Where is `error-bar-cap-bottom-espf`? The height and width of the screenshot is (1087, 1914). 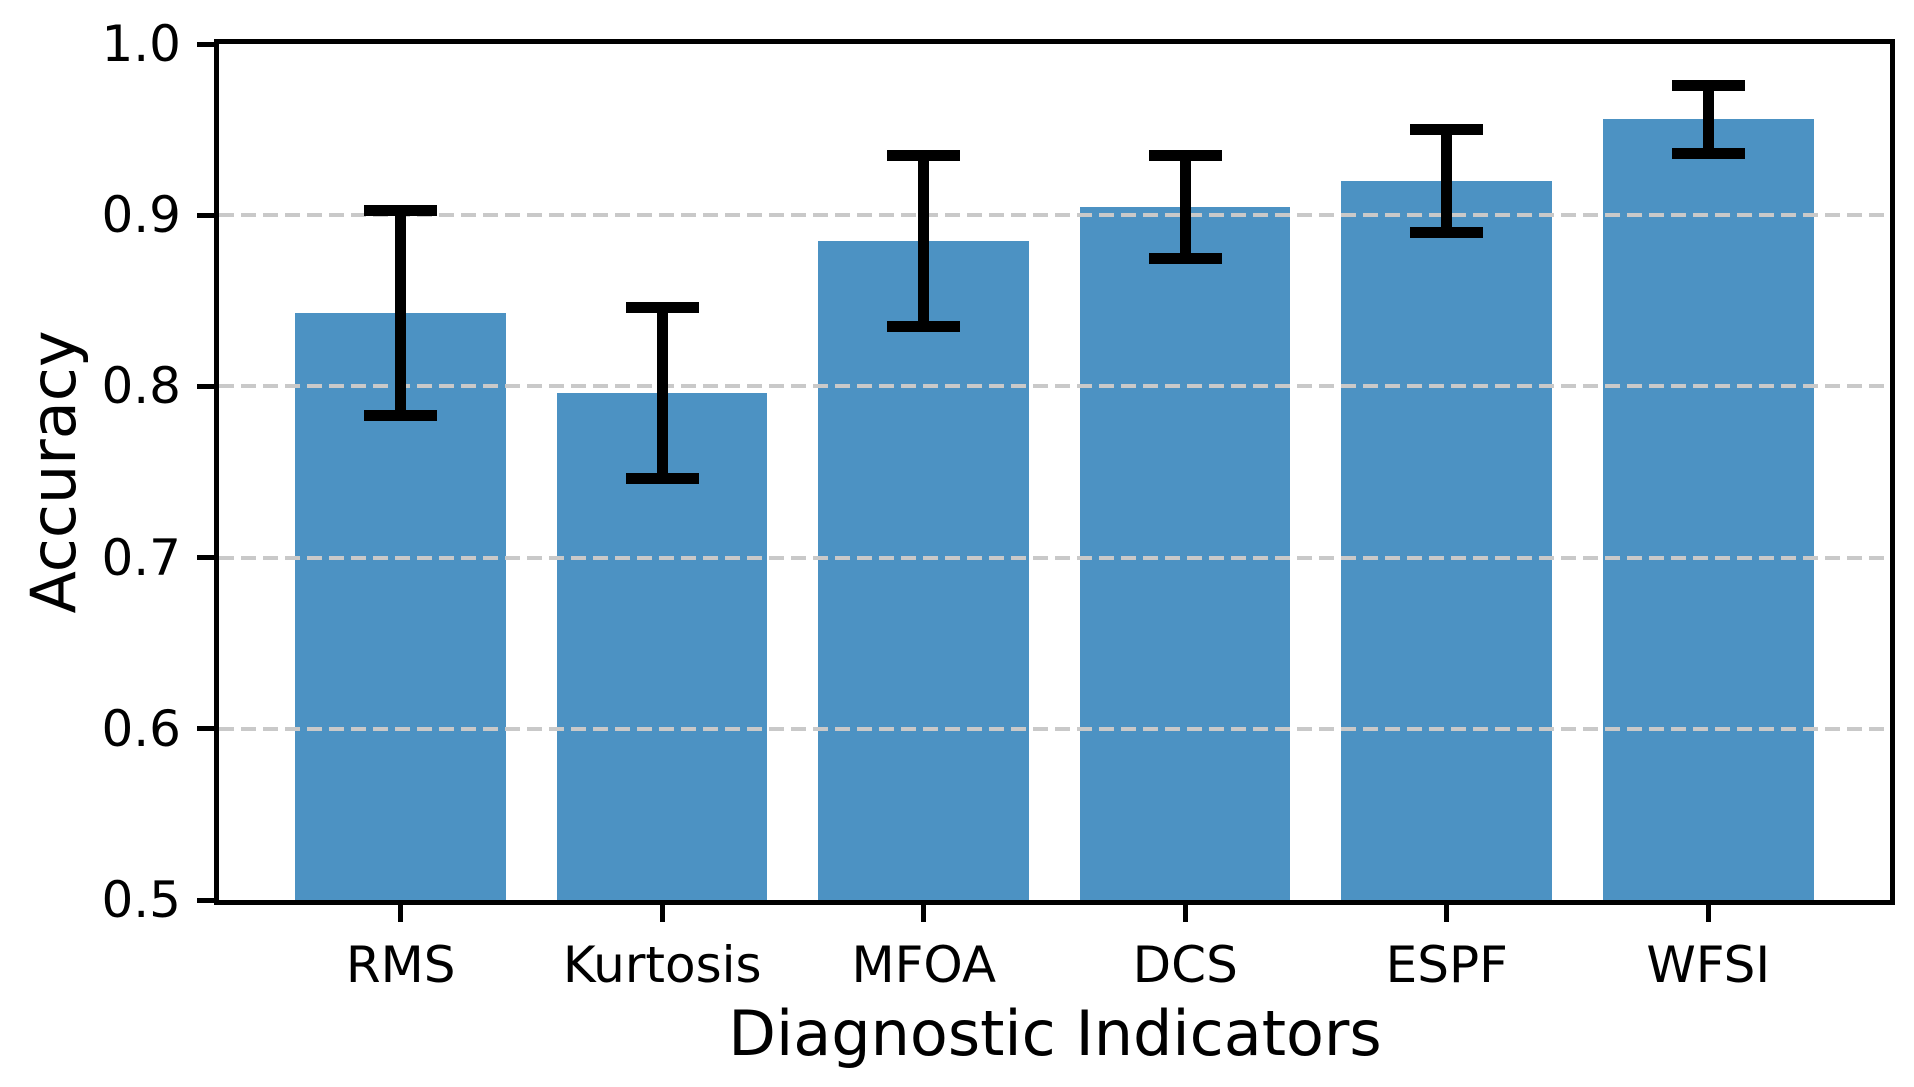 error-bar-cap-bottom-espf is located at coordinates (1447, 232).